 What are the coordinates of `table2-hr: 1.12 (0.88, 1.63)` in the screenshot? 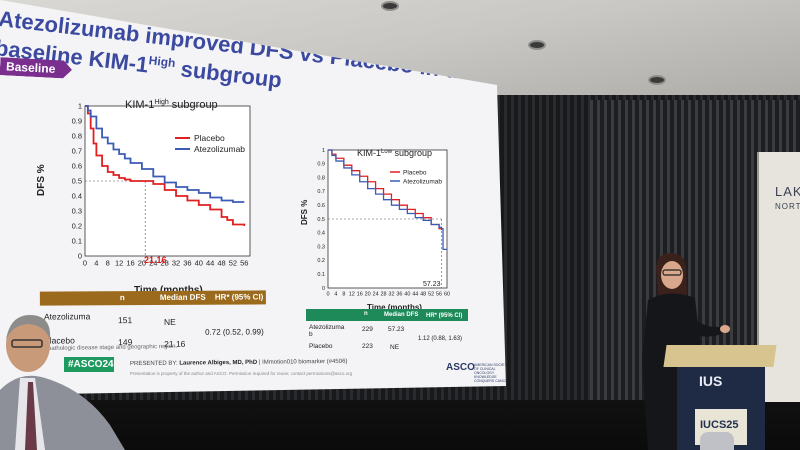 It's located at (440, 339).